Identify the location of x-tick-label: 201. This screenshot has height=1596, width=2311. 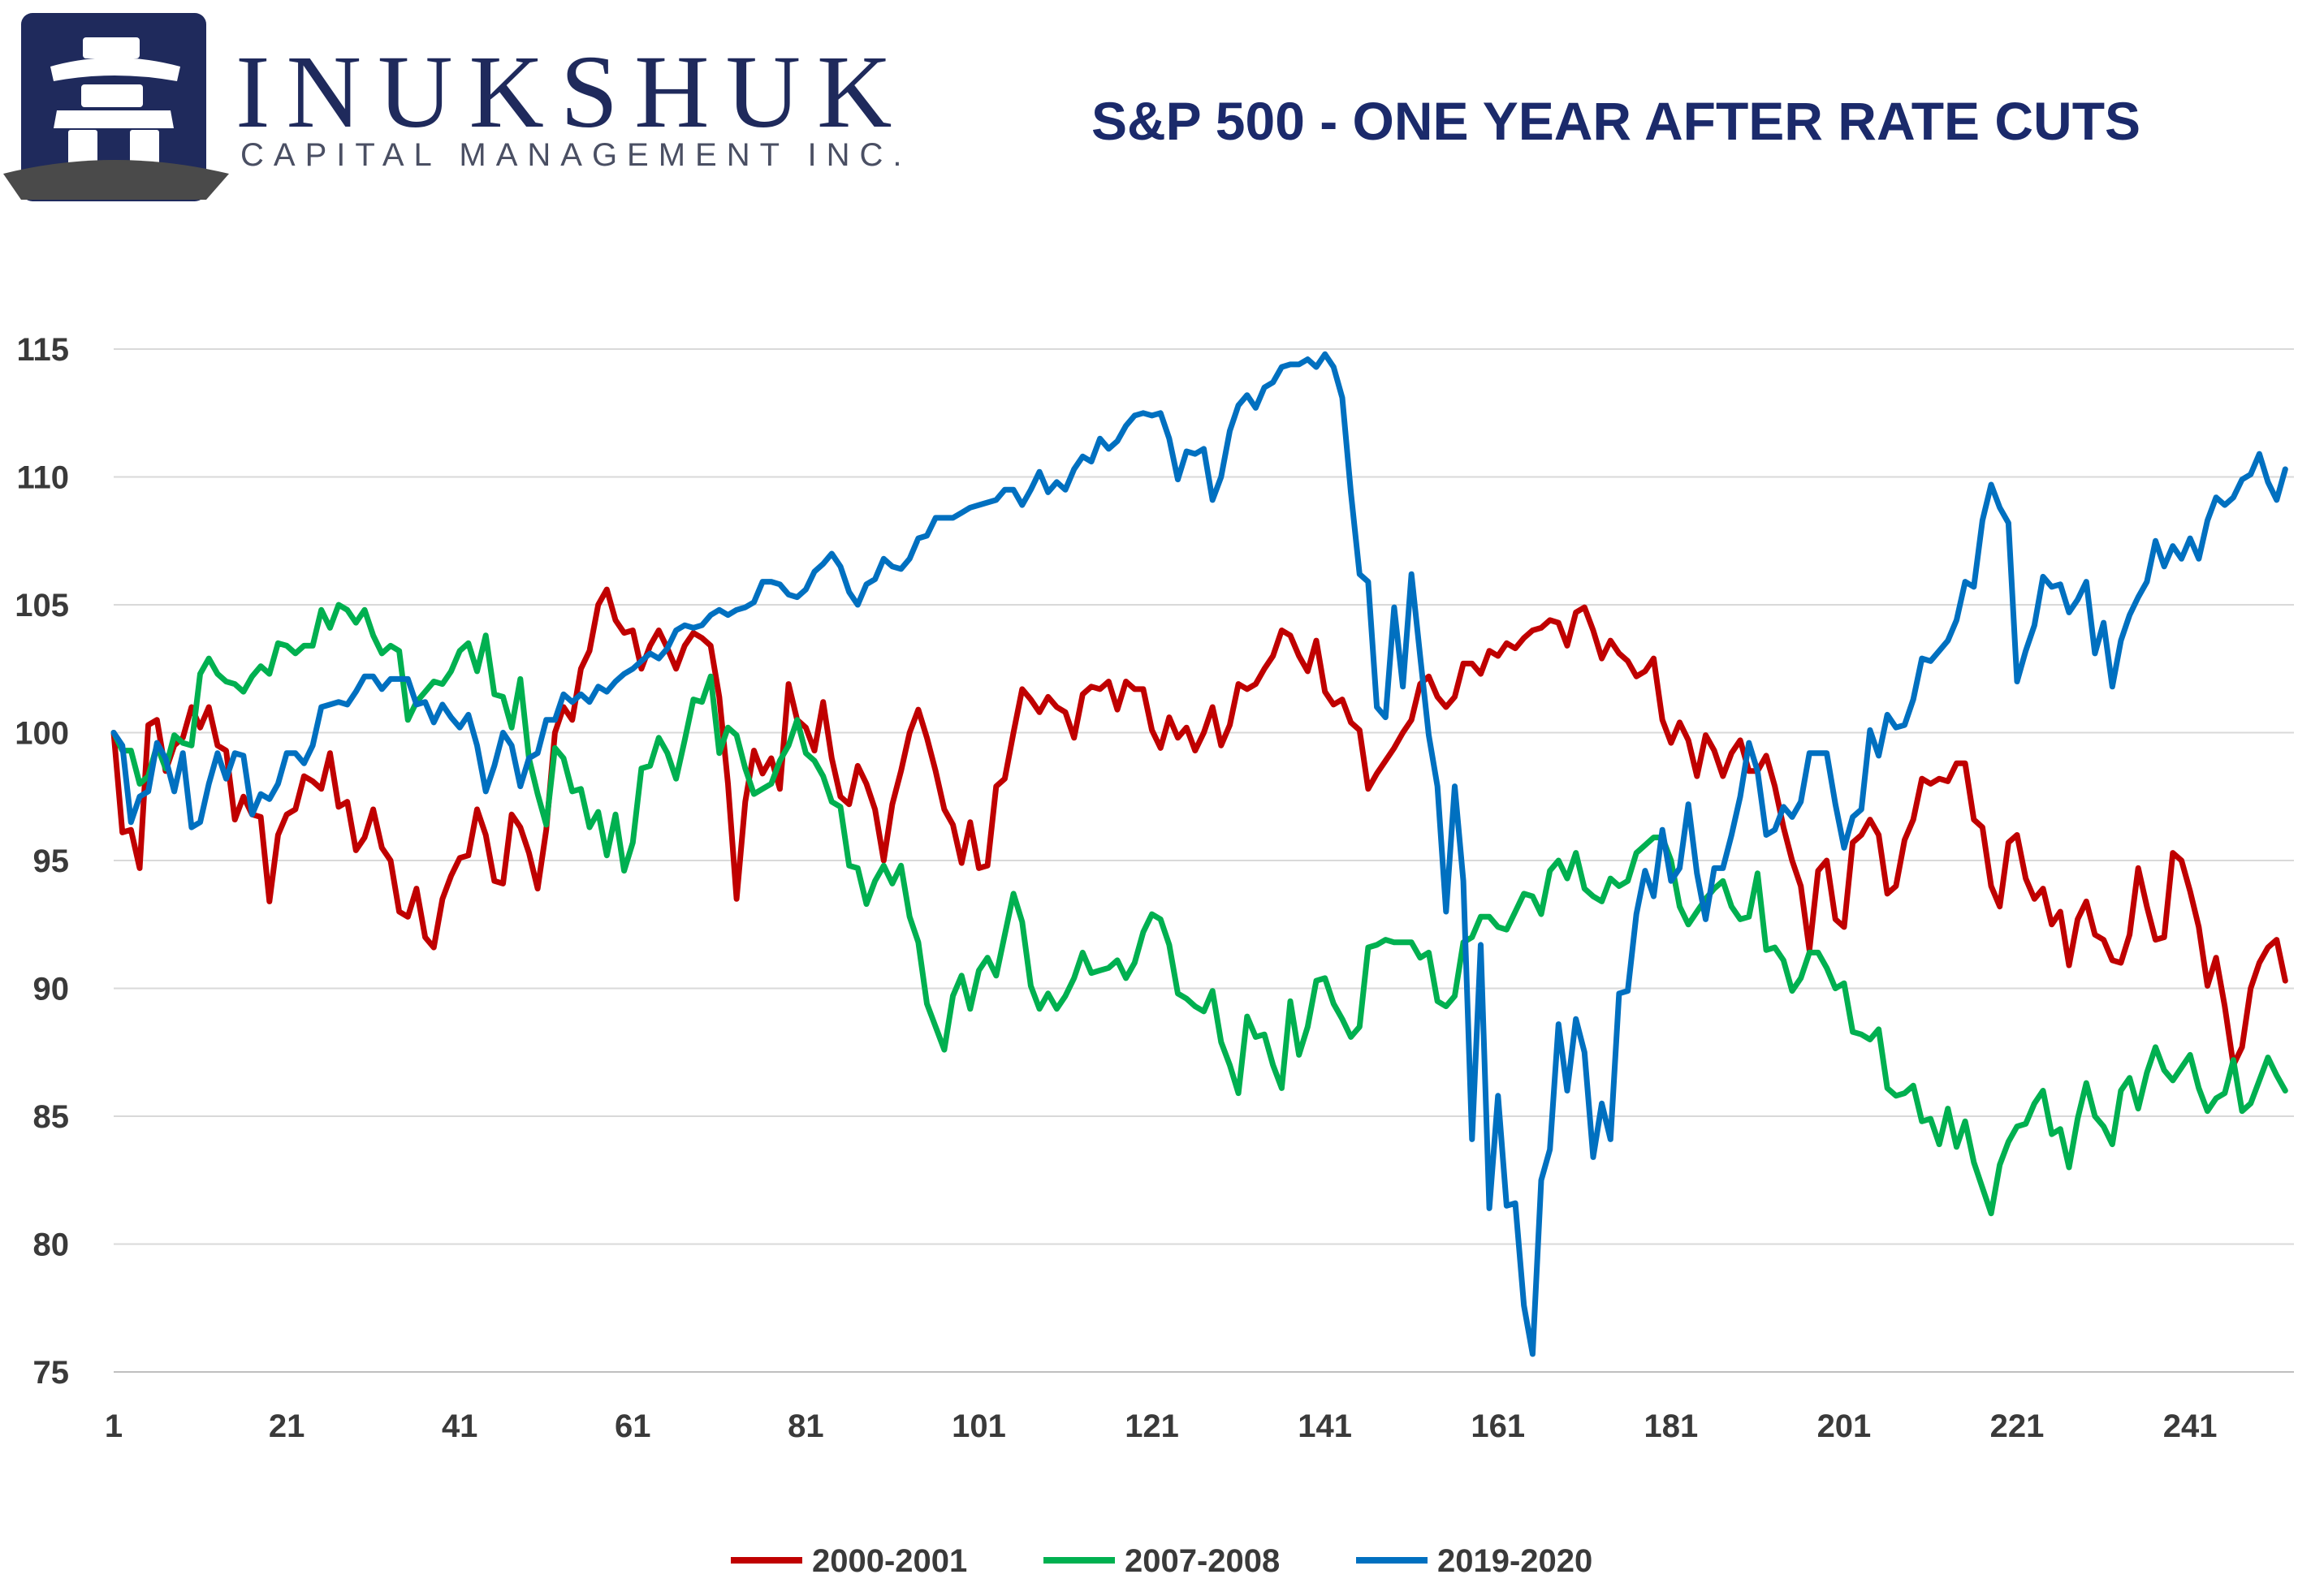
(1844, 1426).